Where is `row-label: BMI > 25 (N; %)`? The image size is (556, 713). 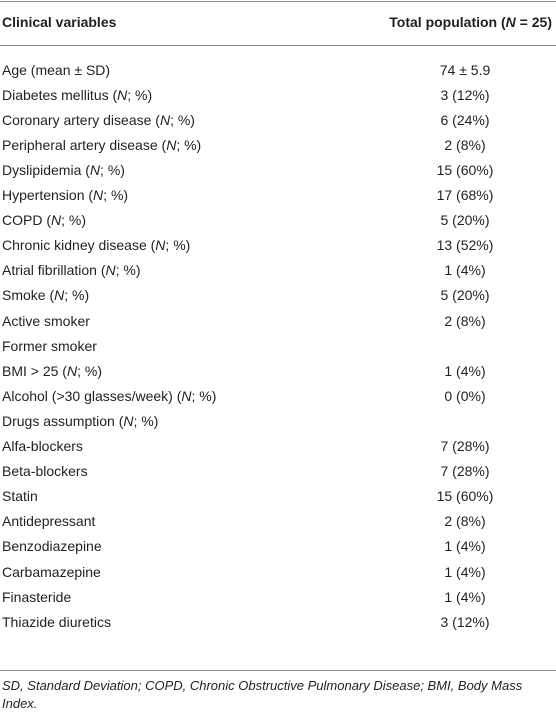
row-label: BMI > 25 (N; %) is located at coordinates (52, 370).